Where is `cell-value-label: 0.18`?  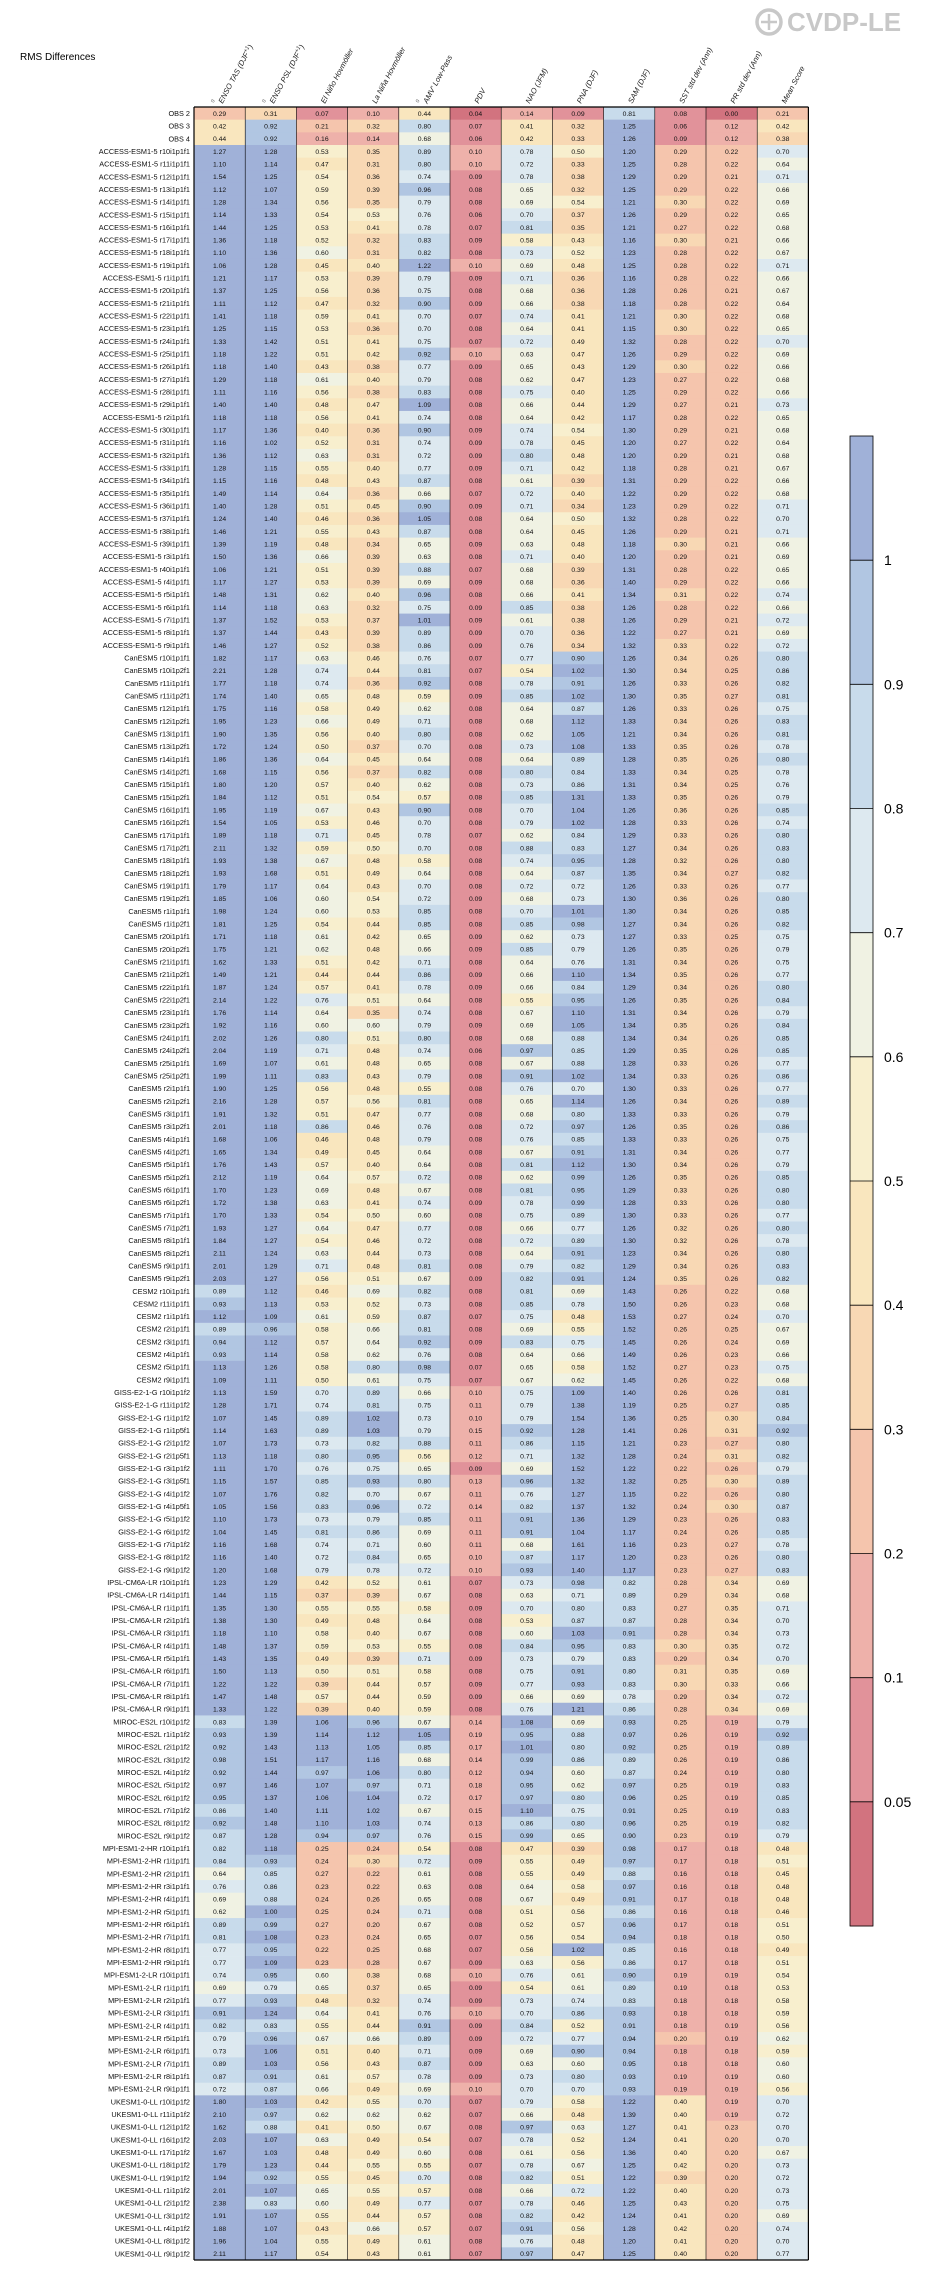
cell-value-label: 0.18 is located at coordinates (680, 2052).